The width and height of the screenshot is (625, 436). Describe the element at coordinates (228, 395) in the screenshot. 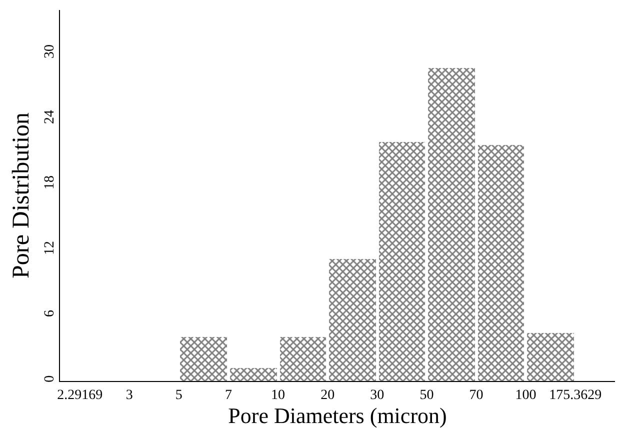

I see `x-tick-label: 7` at that location.